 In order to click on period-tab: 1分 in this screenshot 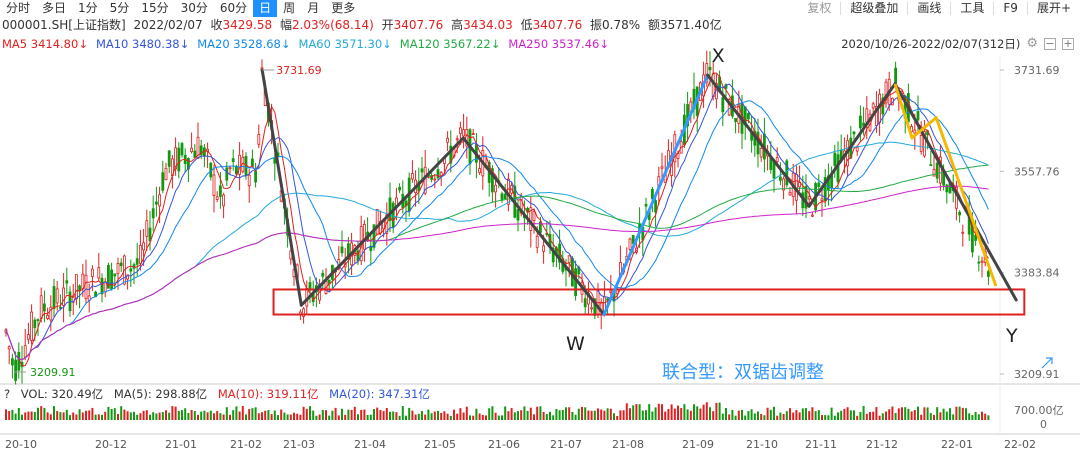, I will do `click(88, 8)`.